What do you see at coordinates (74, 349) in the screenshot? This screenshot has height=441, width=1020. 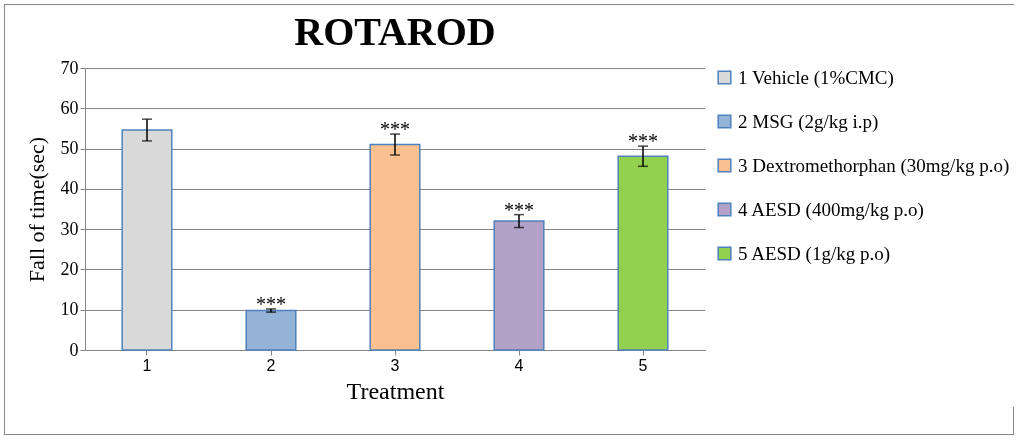 I see `y-tick-label: 0` at bounding box center [74, 349].